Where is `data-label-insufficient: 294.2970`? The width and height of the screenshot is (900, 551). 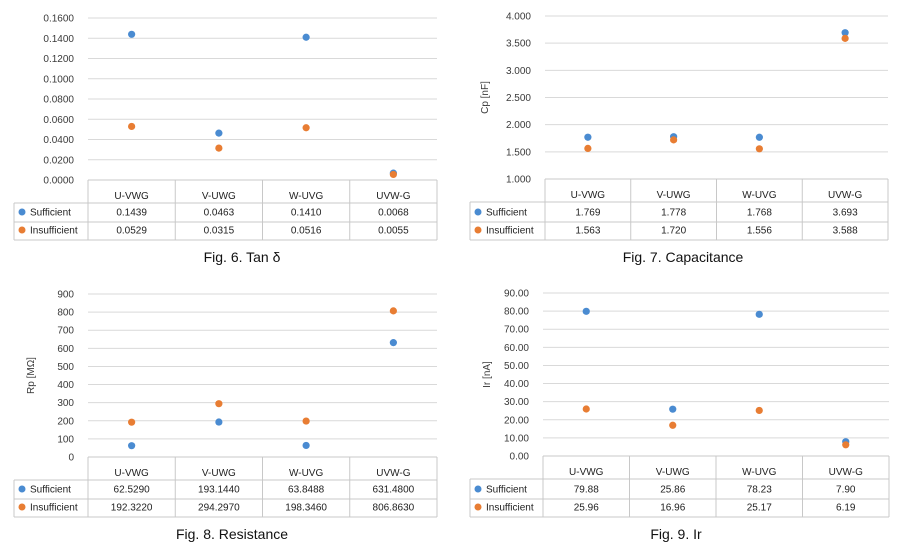
data-label-insufficient: 294.2970 is located at coordinates (219, 508).